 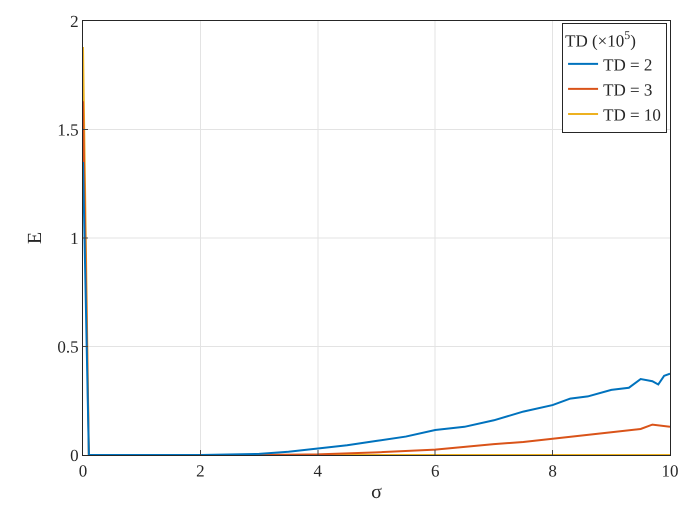 What do you see at coordinates (600, 39) in the screenshot?
I see `legend-title: TD (×10$^{5}$)` at bounding box center [600, 39].